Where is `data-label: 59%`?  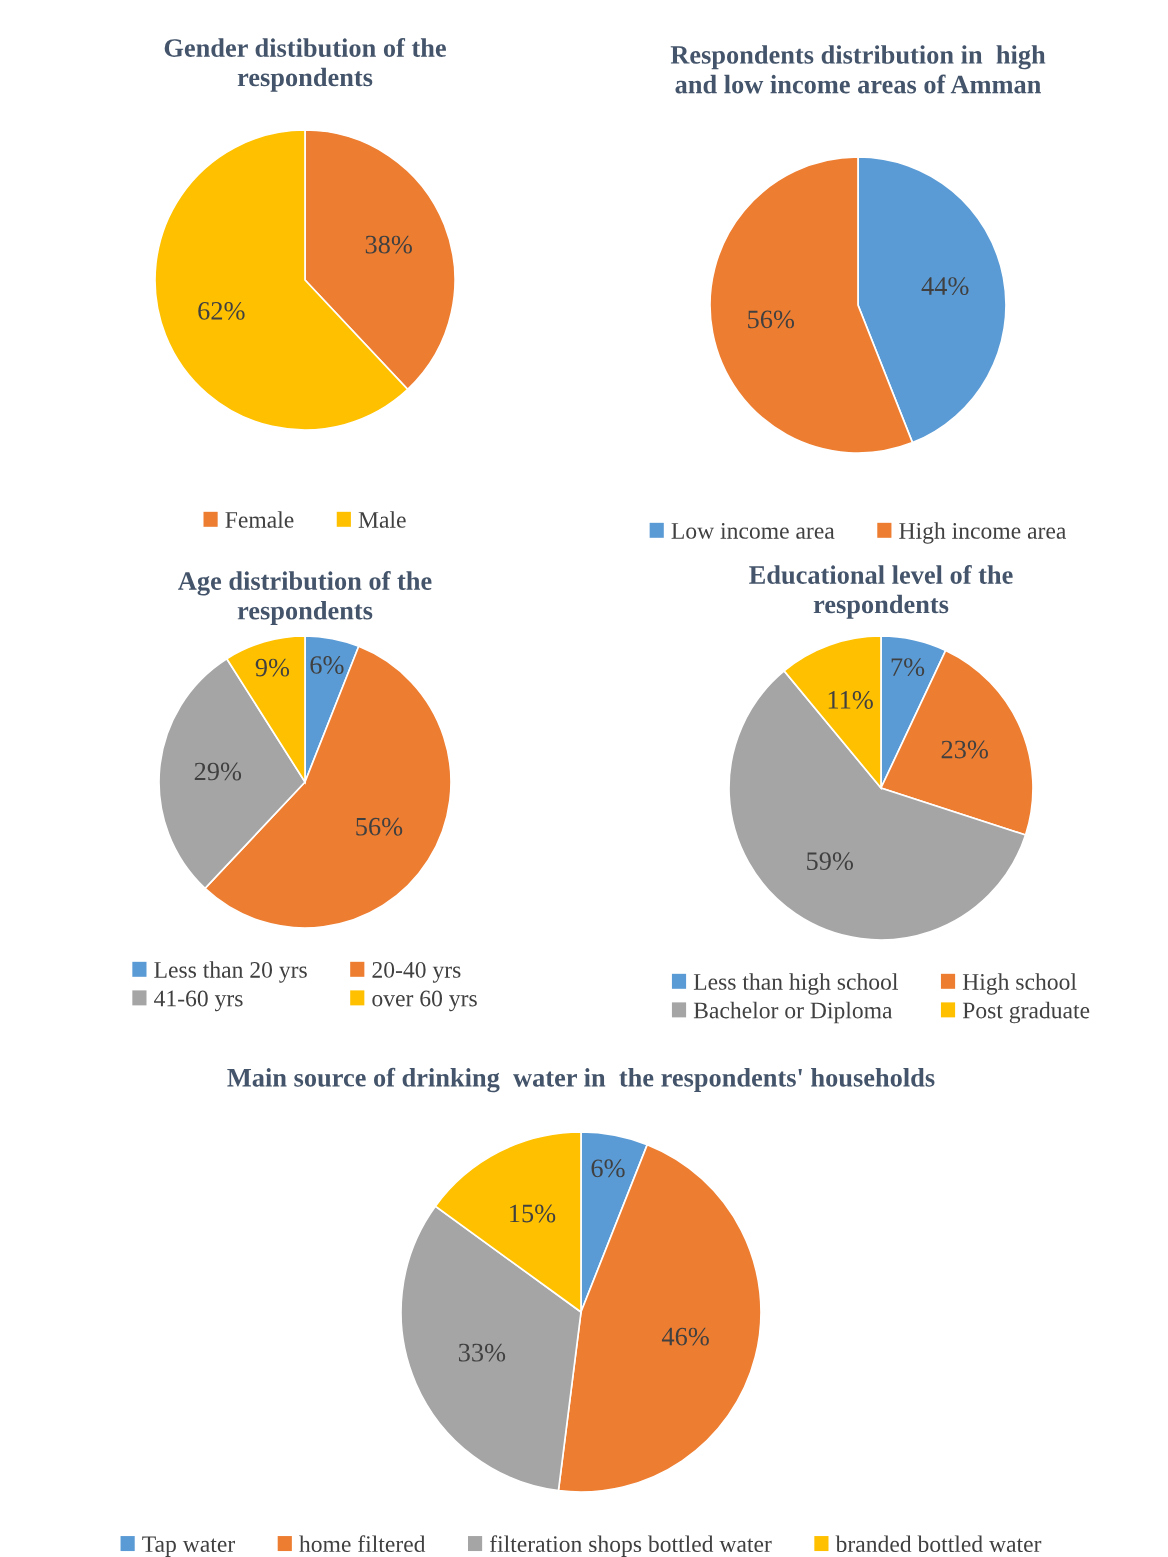
data-label: 59% is located at coordinates (830, 861).